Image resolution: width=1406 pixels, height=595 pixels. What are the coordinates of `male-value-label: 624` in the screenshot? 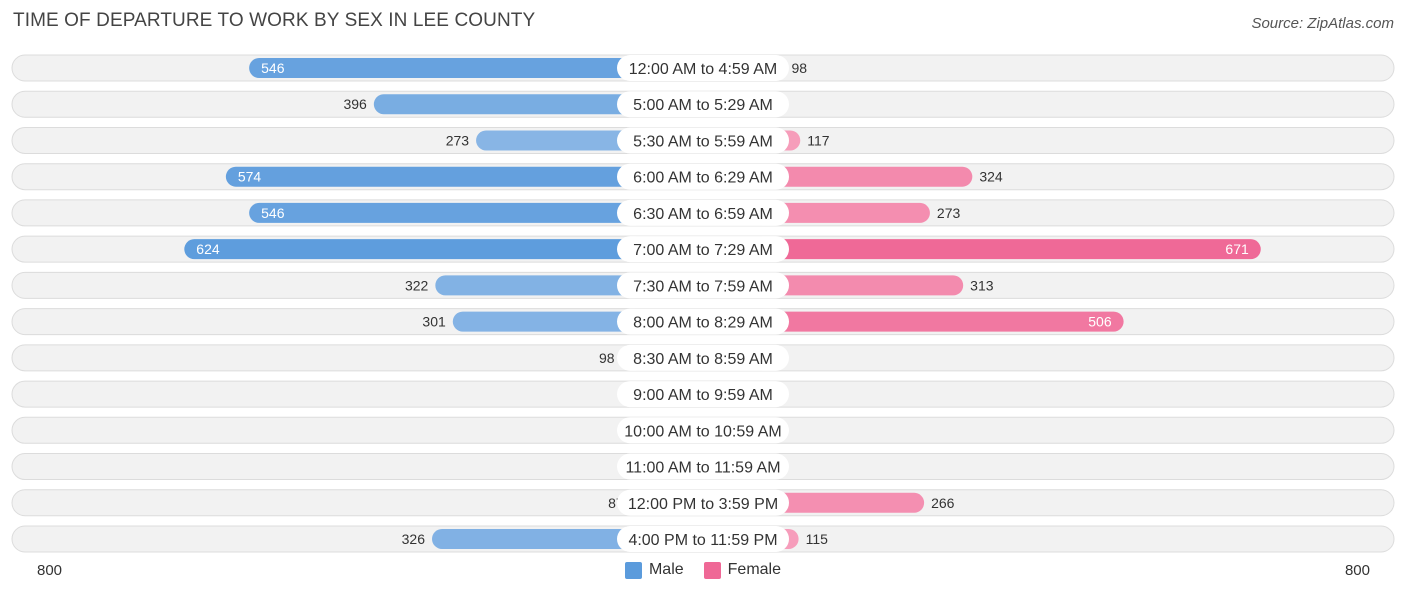 It's located at (208, 249).